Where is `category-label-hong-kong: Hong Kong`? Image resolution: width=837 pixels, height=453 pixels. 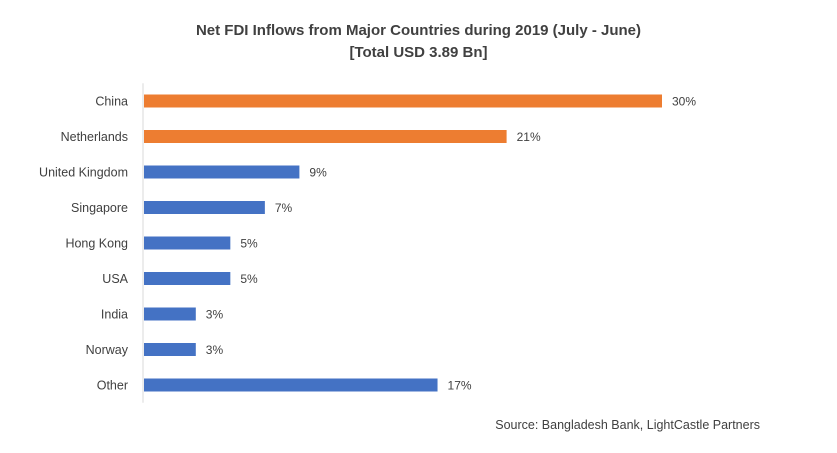
category-label-hong-kong: Hong Kong is located at coordinates (96, 244).